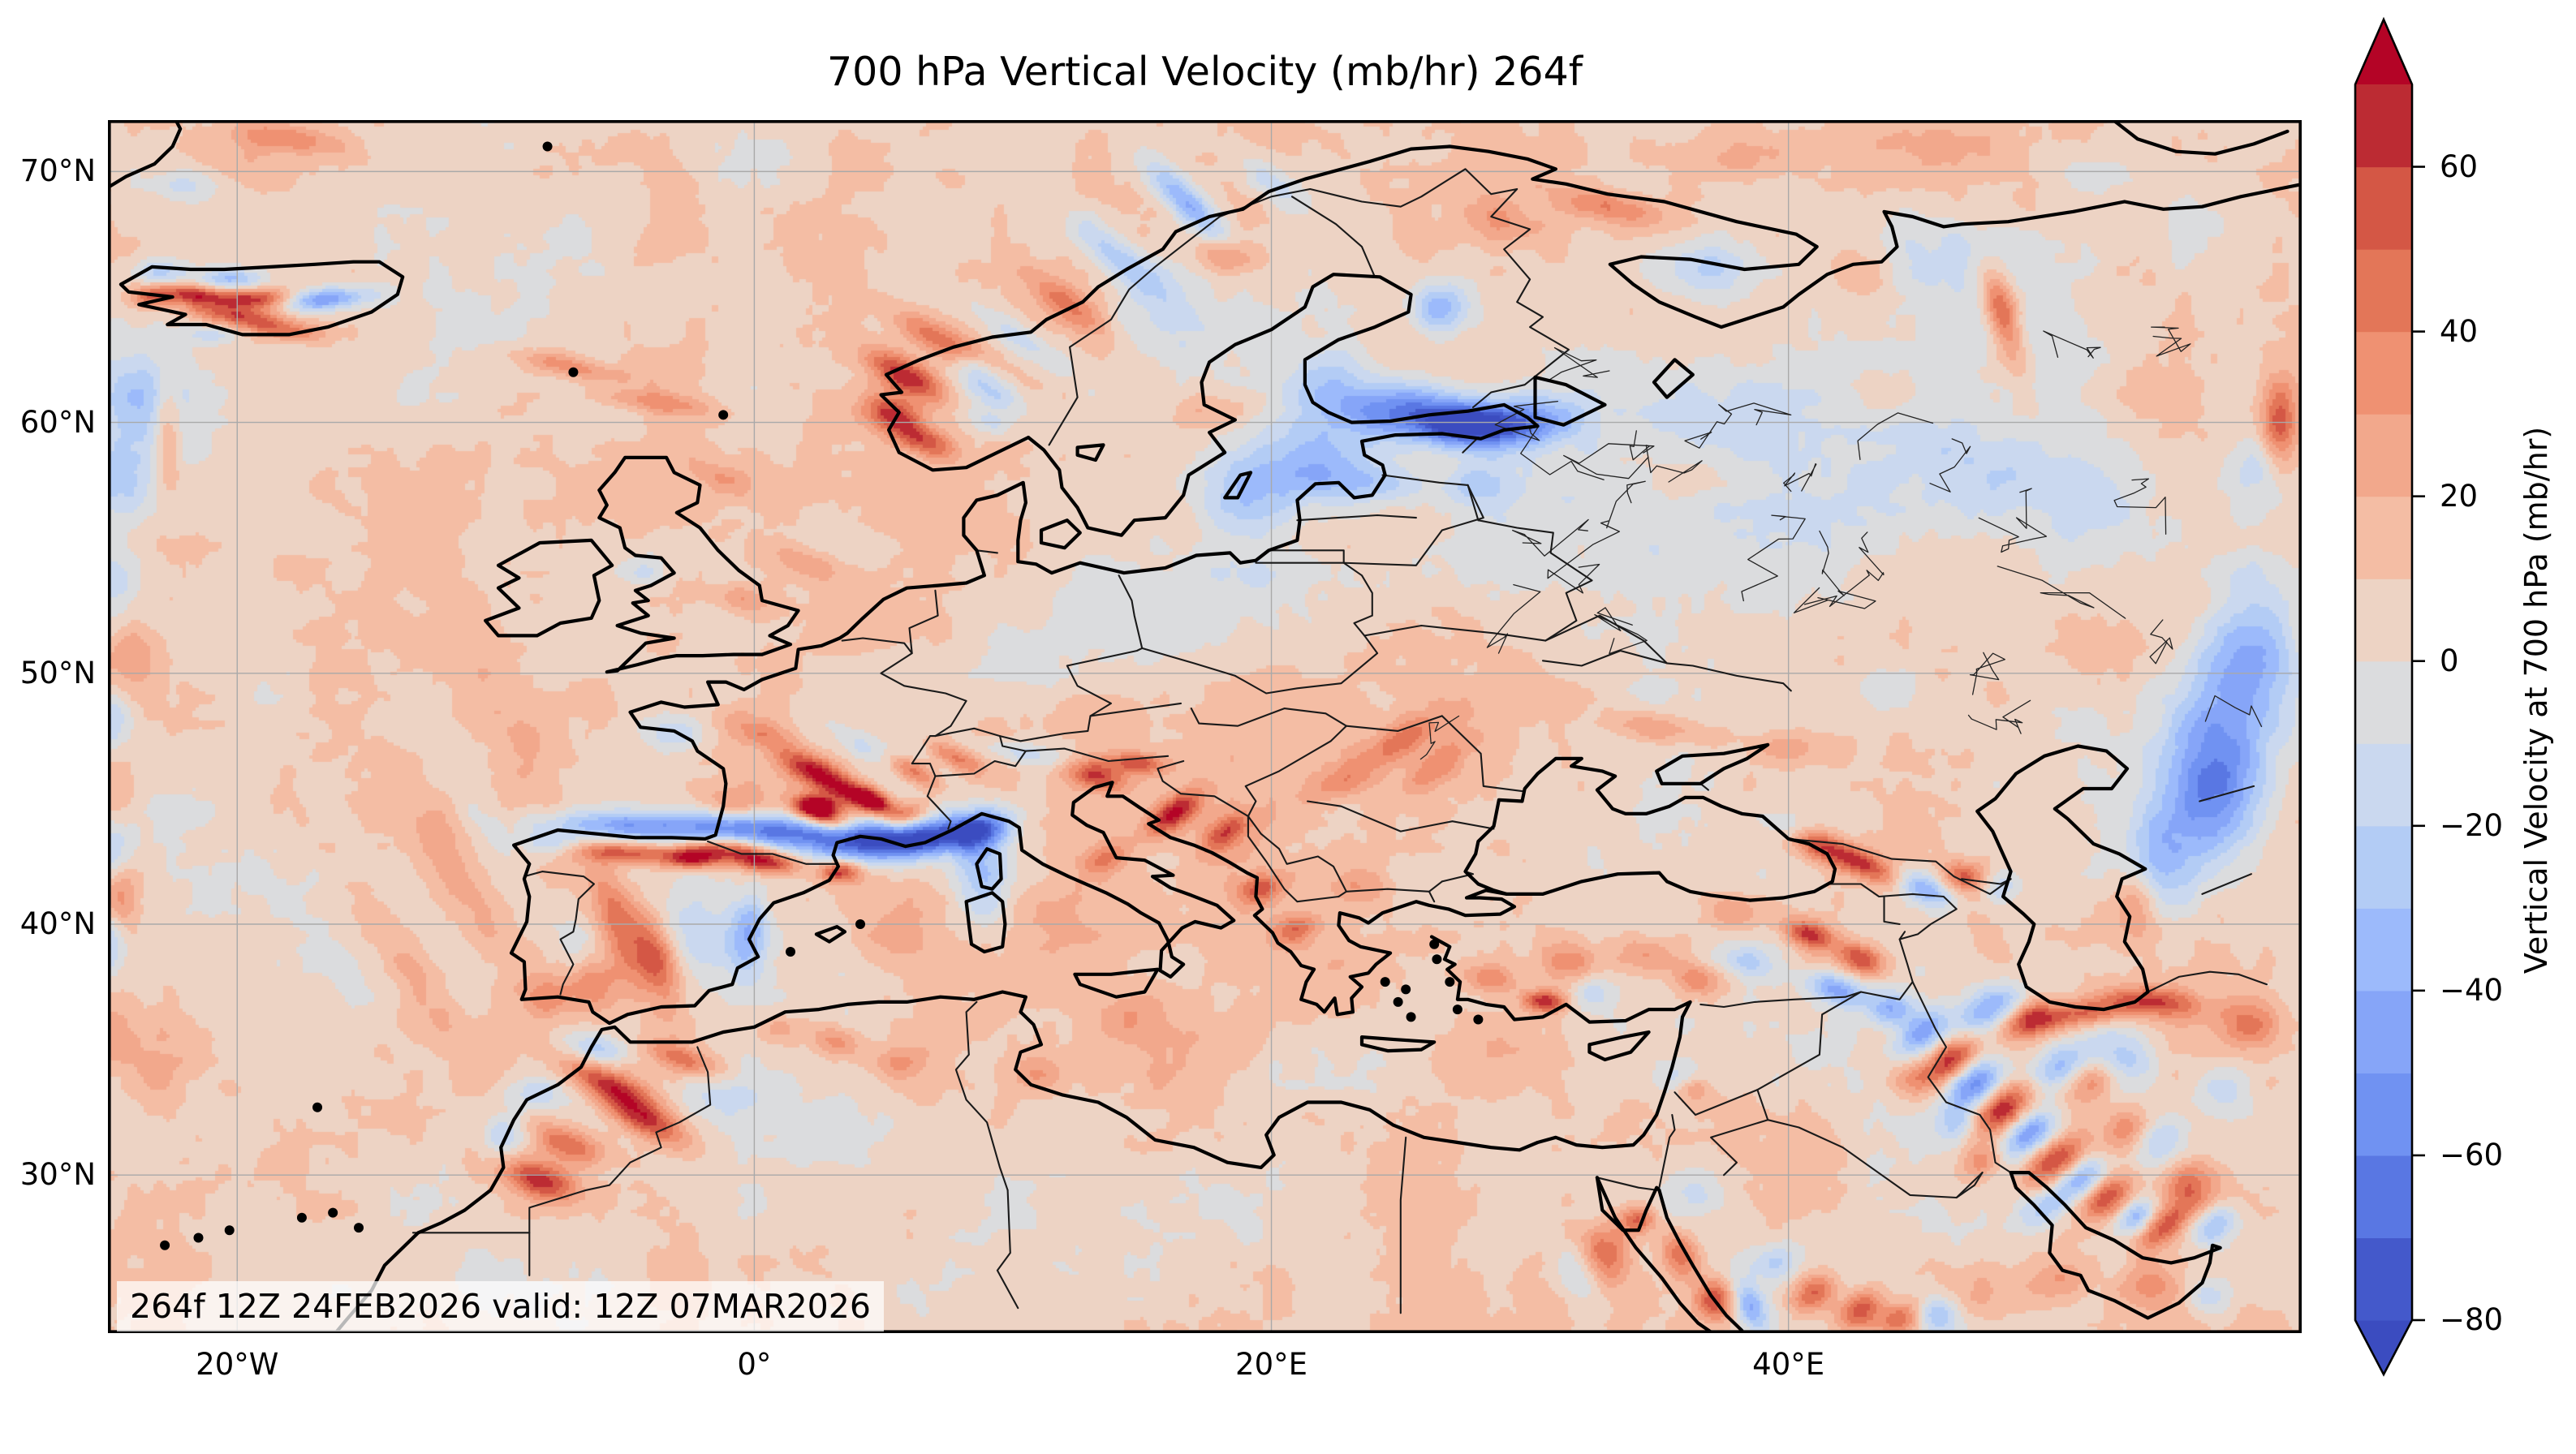 This screenshot has height=1454, width=2576. Describe the element at coordinates (2472, 1155) in the screenshot. I see `colorbar-tick--60: −60` at that location.